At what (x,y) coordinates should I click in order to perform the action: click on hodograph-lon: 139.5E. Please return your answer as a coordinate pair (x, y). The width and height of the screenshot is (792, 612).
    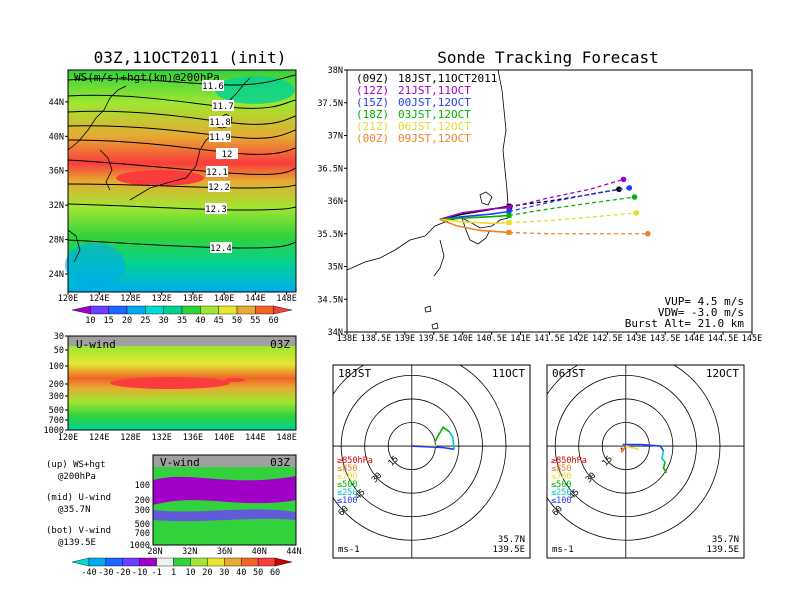
    Looking at the image, I should click on (722, 550).